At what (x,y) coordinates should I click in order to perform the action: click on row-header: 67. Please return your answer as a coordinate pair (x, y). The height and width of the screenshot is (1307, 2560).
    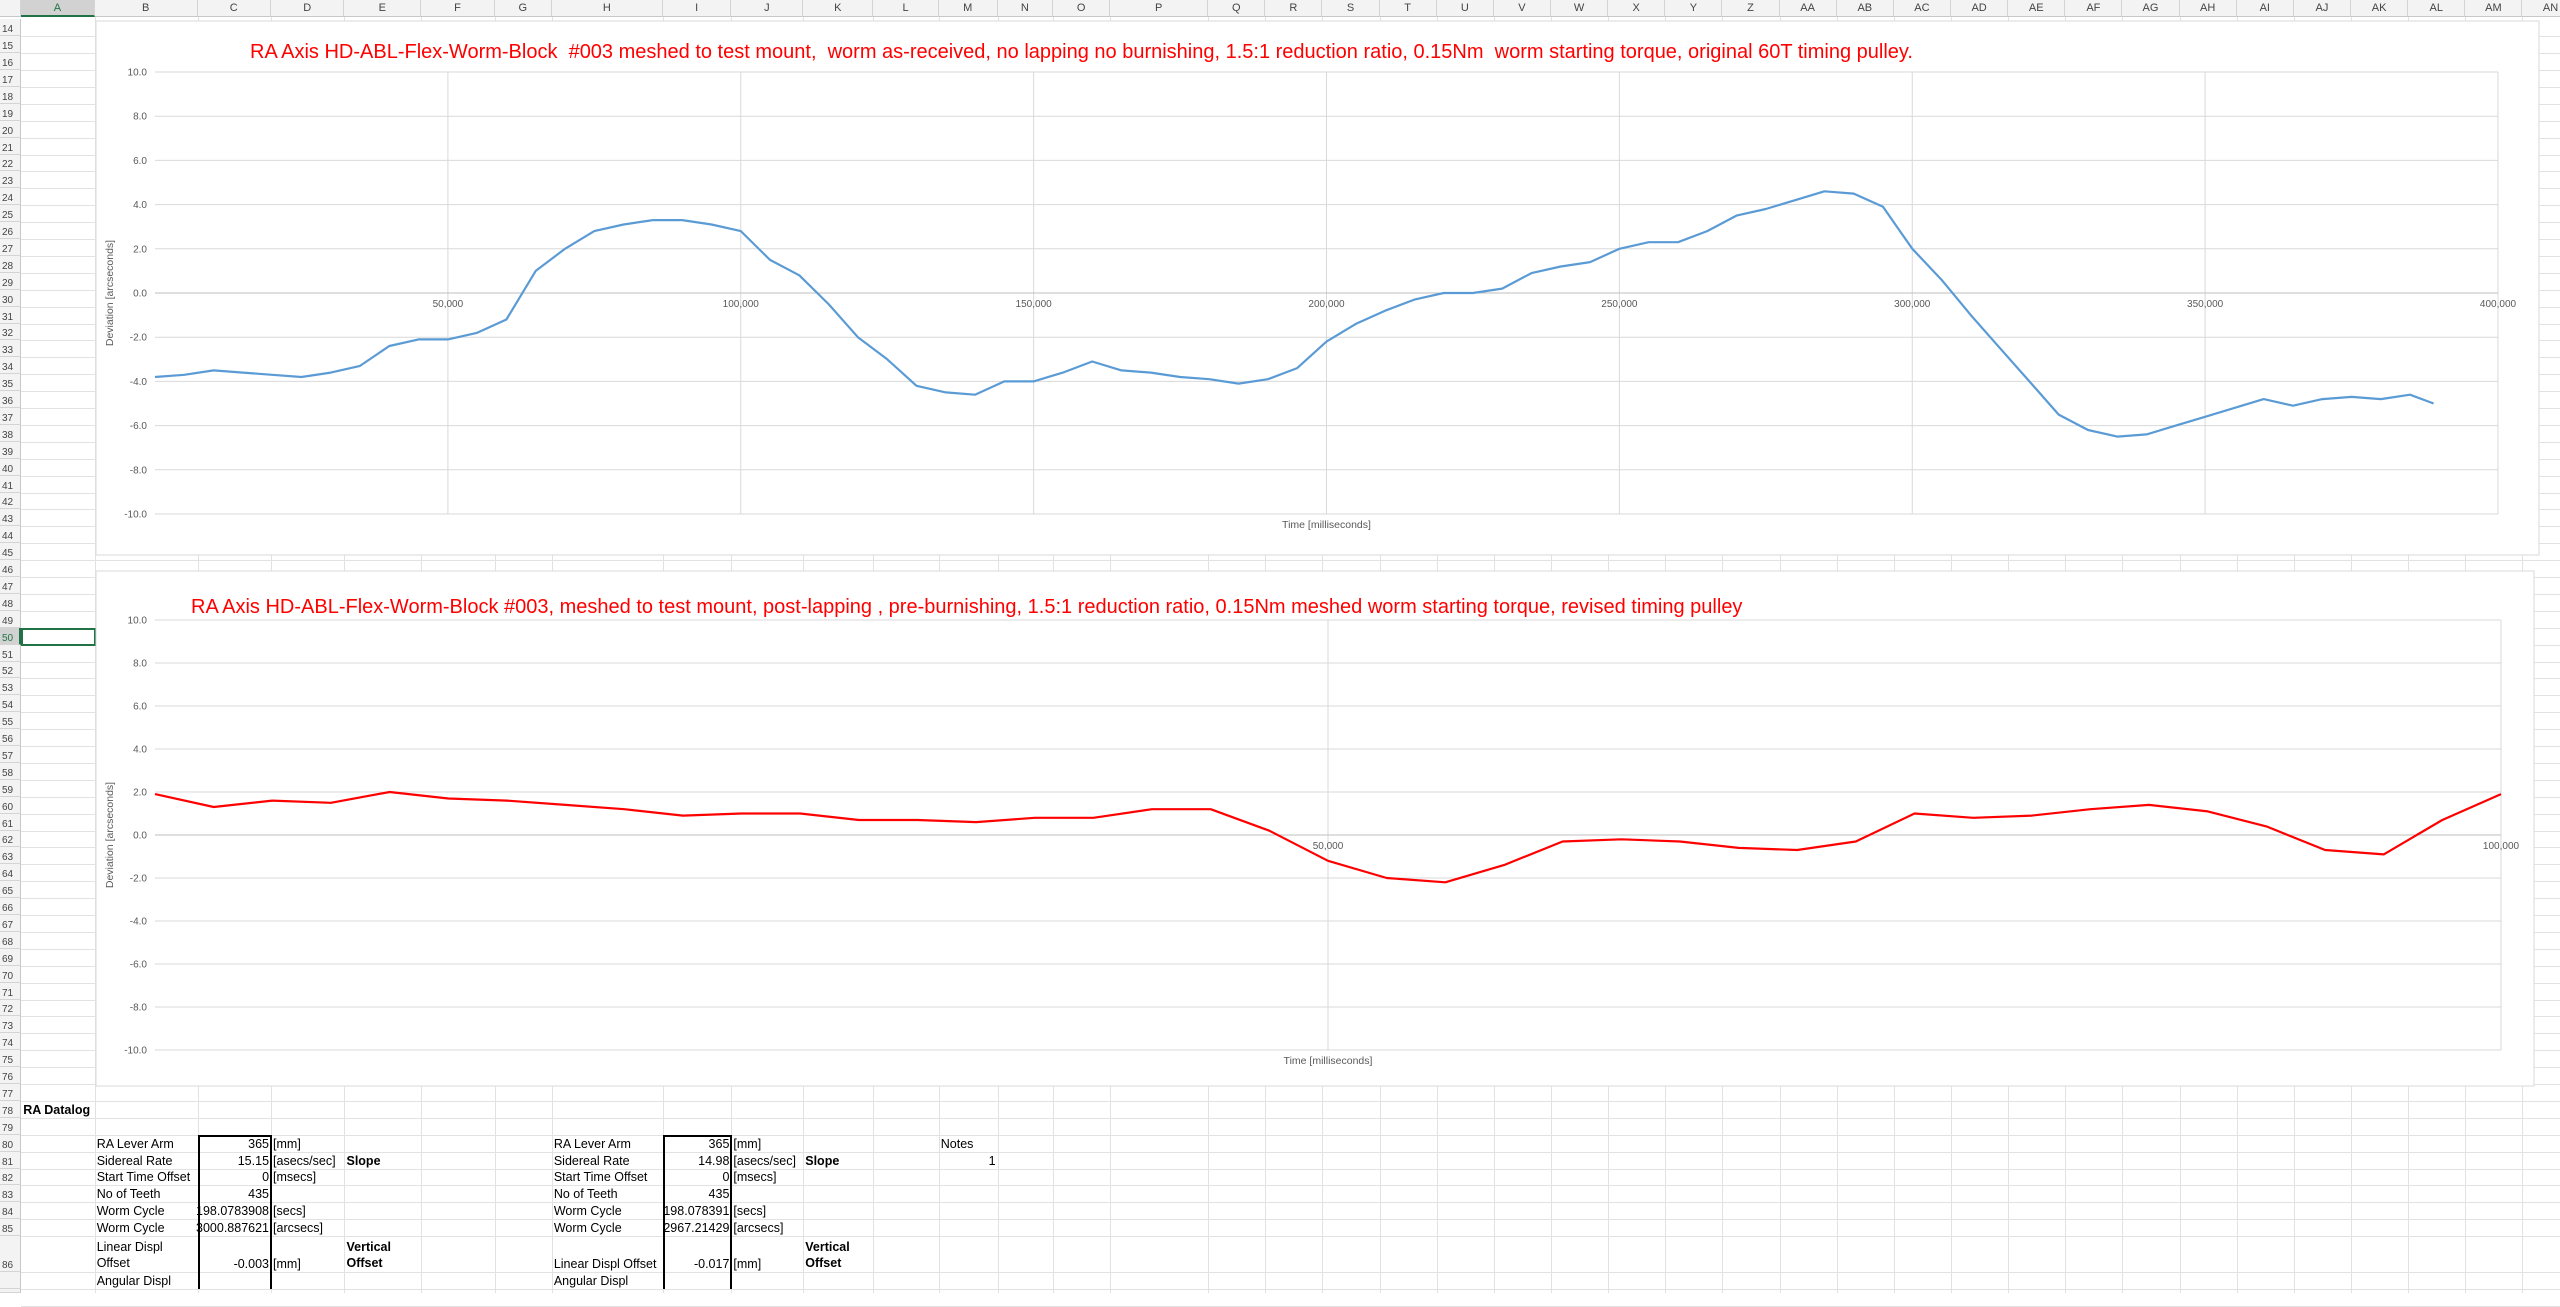
    Looking at the image, I should click on (11, 923).